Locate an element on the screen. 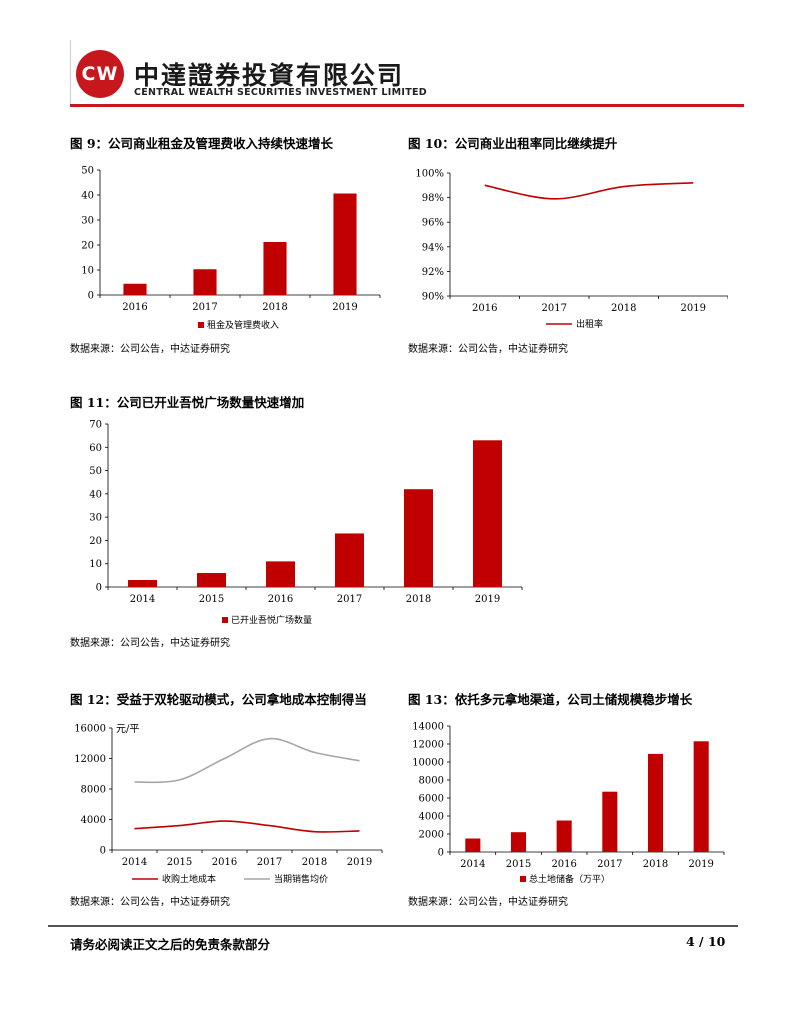 This screenshot has height=1024, width=791. fig10-y-tick-label: 96% is located at coordinates (433, 223).